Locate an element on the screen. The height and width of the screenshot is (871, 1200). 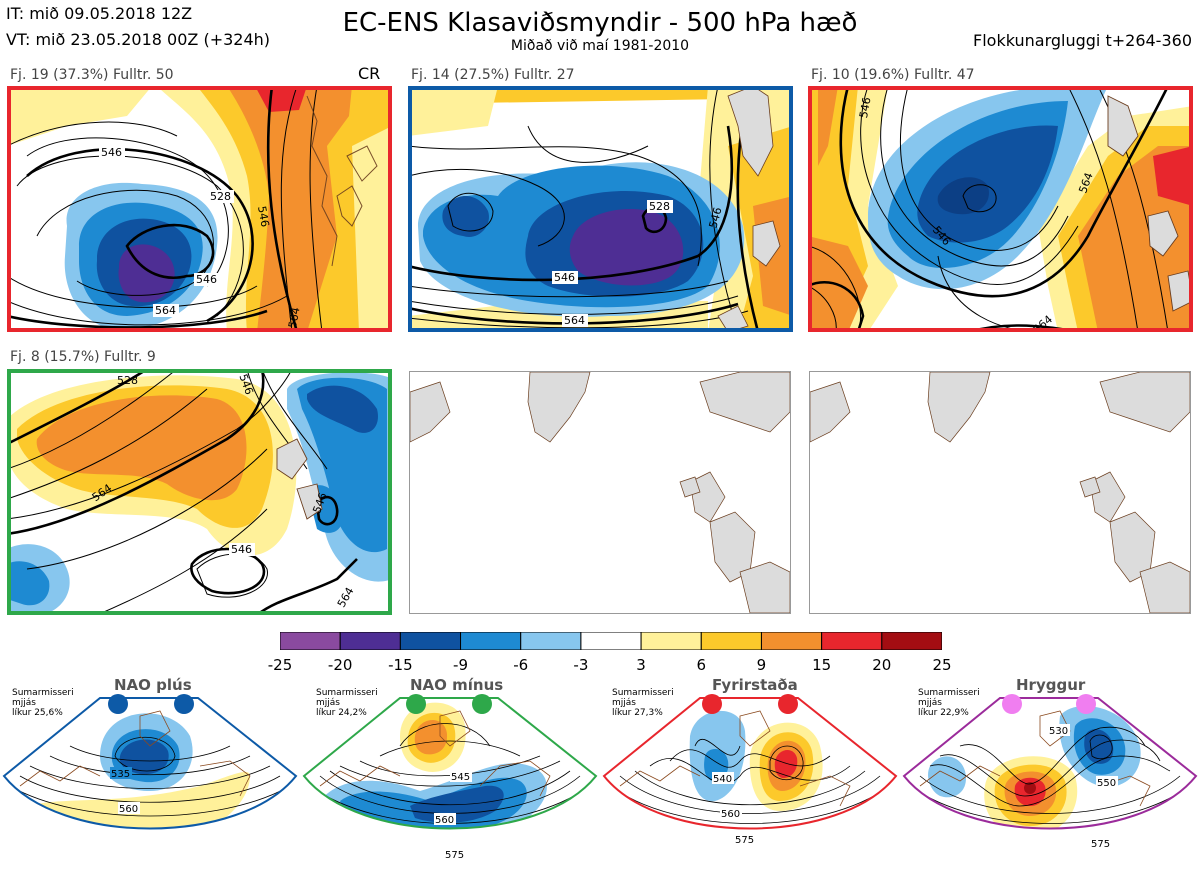
cluster-1-anomaly-field: 546 528 546 564 564 546 is located at coordinates (199, 209).